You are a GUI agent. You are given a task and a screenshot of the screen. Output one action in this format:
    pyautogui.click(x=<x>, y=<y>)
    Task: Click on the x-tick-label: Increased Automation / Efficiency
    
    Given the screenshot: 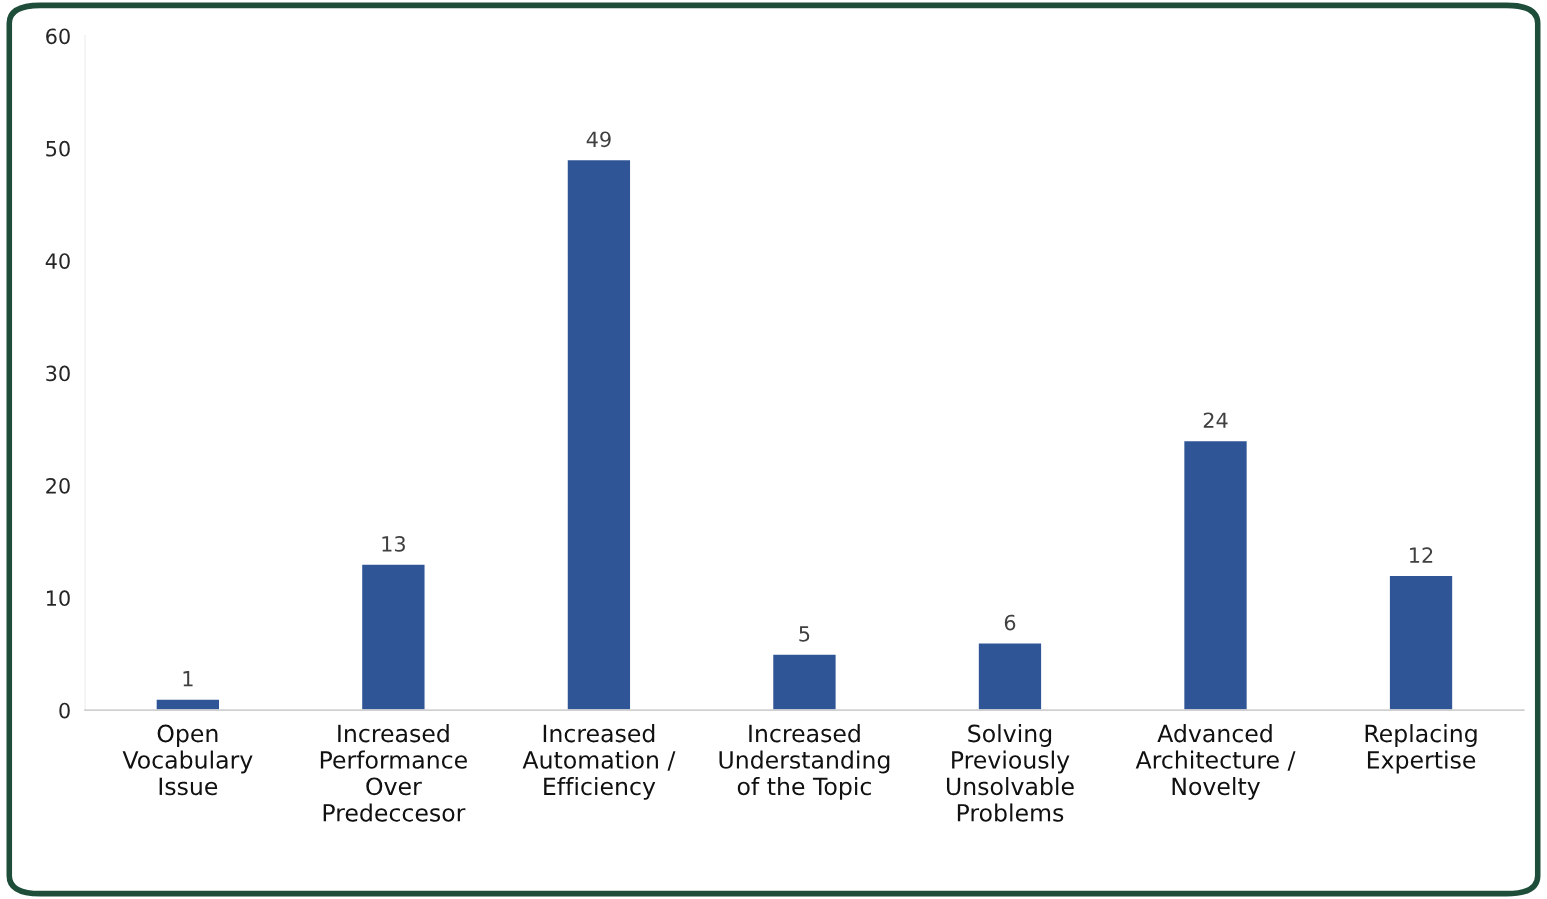 What is the action you would take?
    pyautogui.click(x=599, y=762)
    